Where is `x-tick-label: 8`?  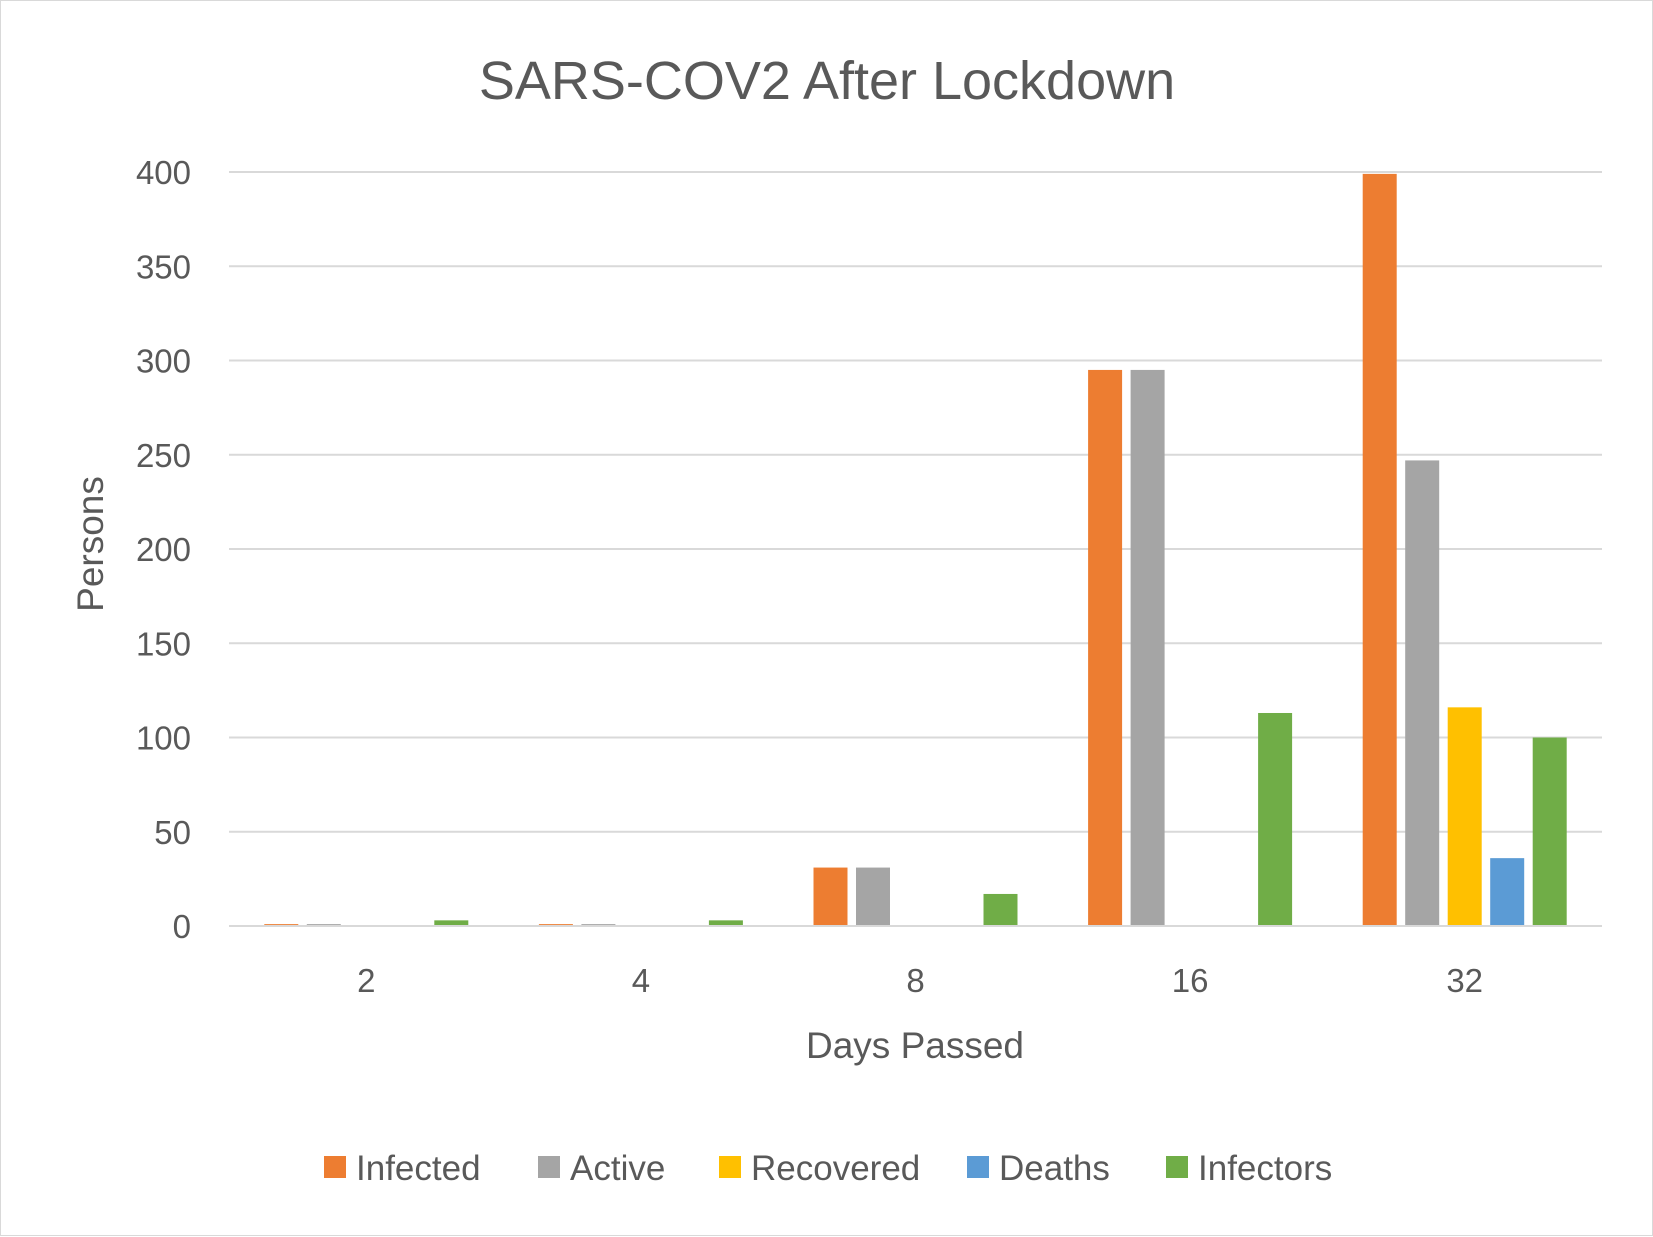 x-tick-label: 8 is located at coordinates (915, 980).